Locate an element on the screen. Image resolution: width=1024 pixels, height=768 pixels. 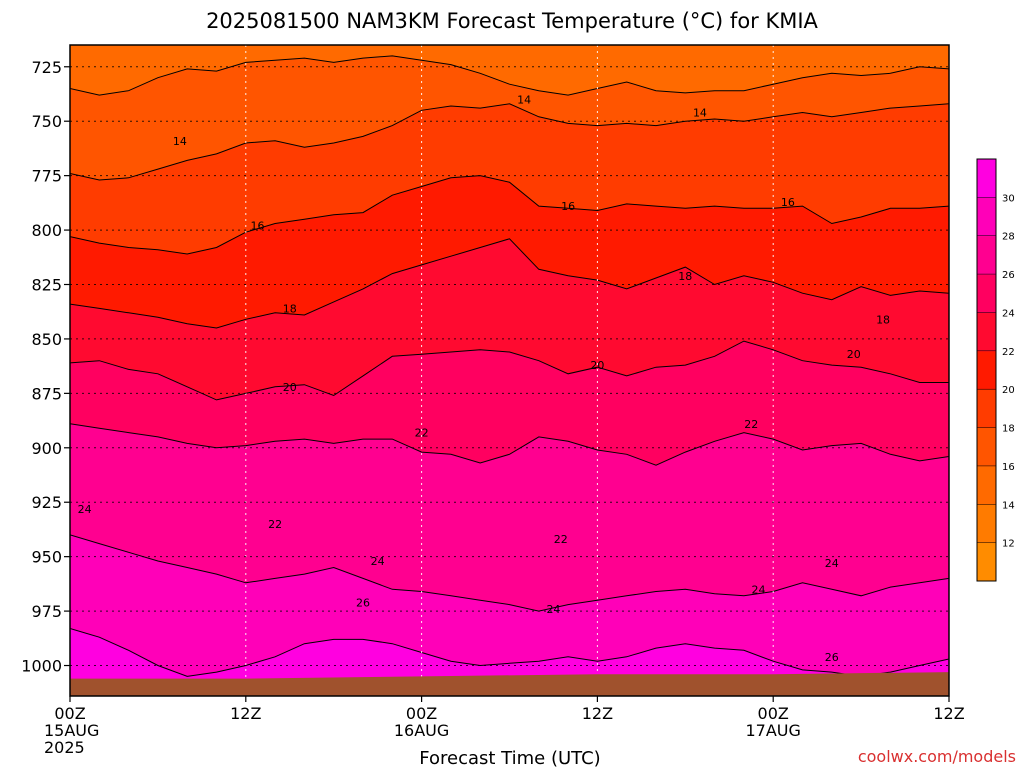
colorbar-tick-label: 20 is located at coordinates (1008, 390).